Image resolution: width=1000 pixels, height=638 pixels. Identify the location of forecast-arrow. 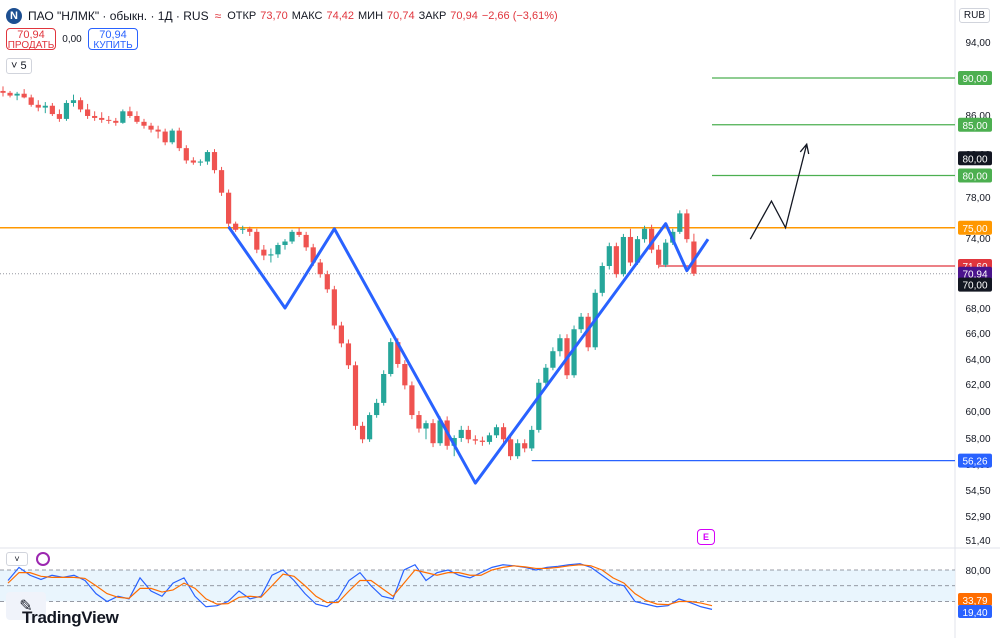
(778, 192).